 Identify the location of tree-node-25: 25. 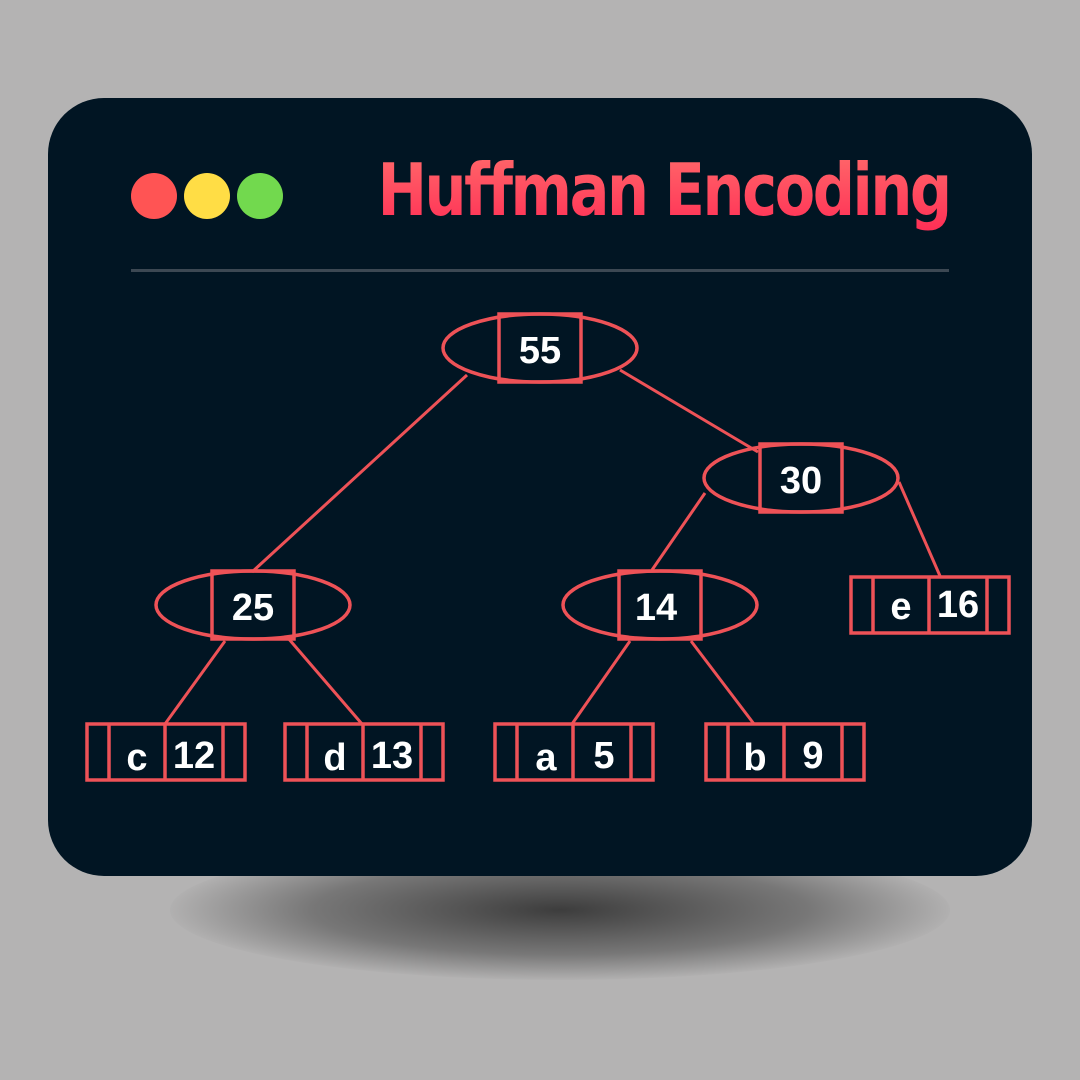
(253, 605).